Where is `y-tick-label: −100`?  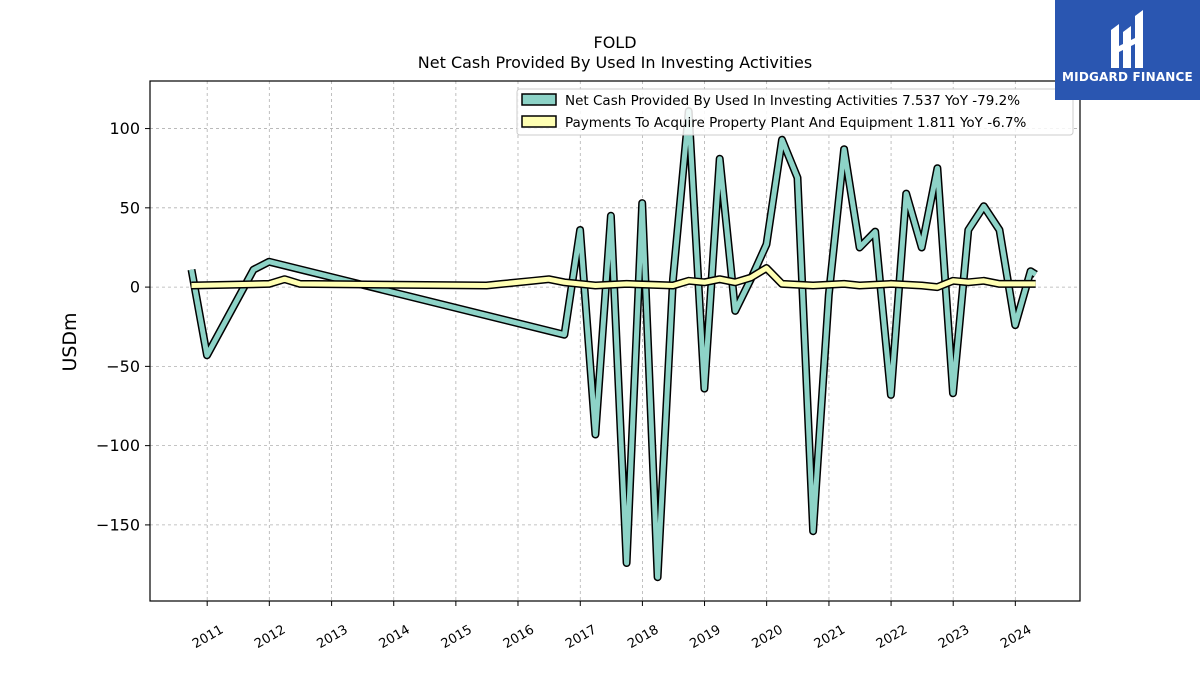
y-tick-label: −100 is located at coordinates (118, 445).